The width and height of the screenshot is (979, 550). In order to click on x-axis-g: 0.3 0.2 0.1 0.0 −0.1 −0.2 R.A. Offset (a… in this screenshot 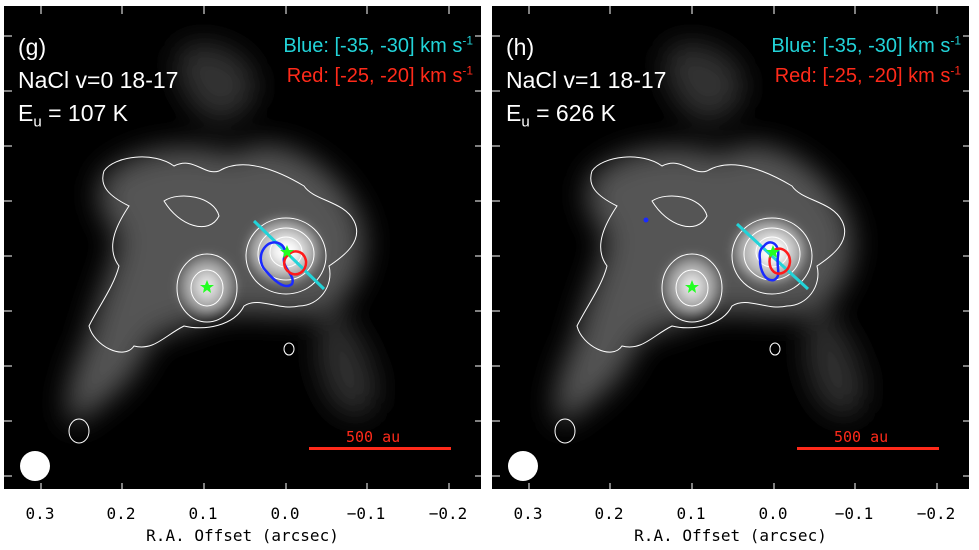, I will do `click(242, 520)`.